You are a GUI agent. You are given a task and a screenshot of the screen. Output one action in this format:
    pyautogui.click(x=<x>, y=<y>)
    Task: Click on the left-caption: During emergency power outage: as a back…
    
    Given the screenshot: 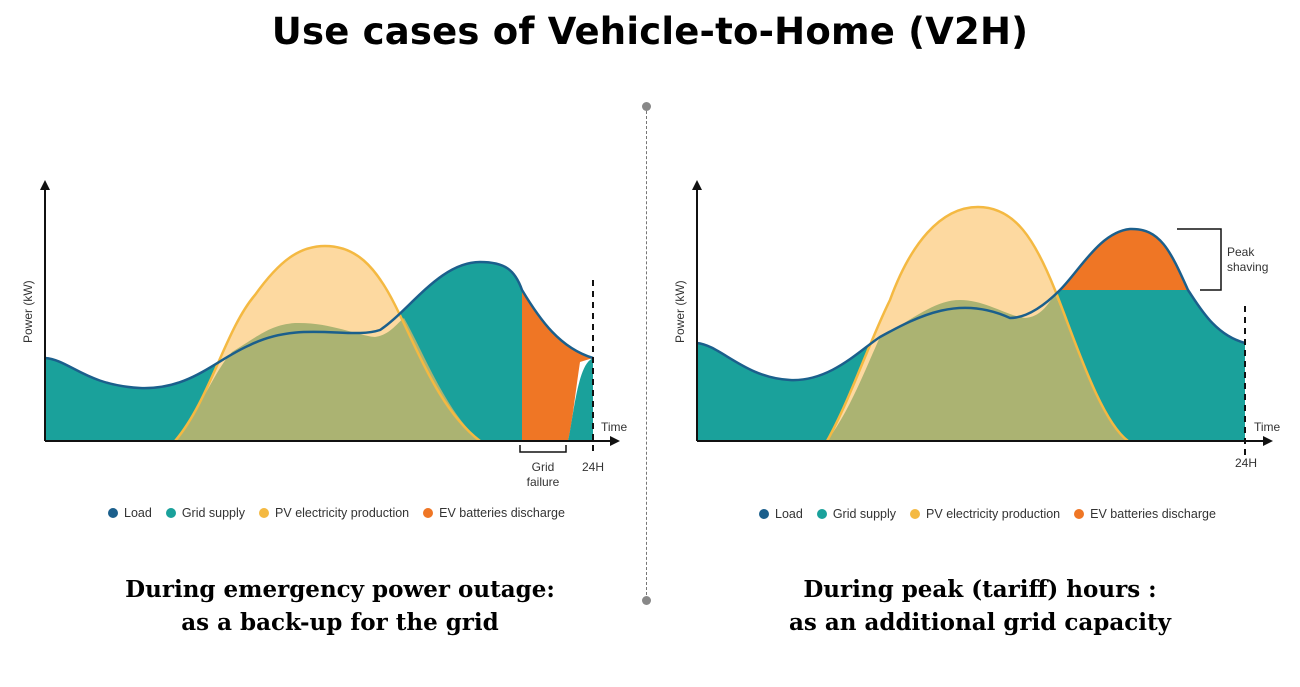 What is the action you would take?
    pyautogui.click(x=340, y=606)
    